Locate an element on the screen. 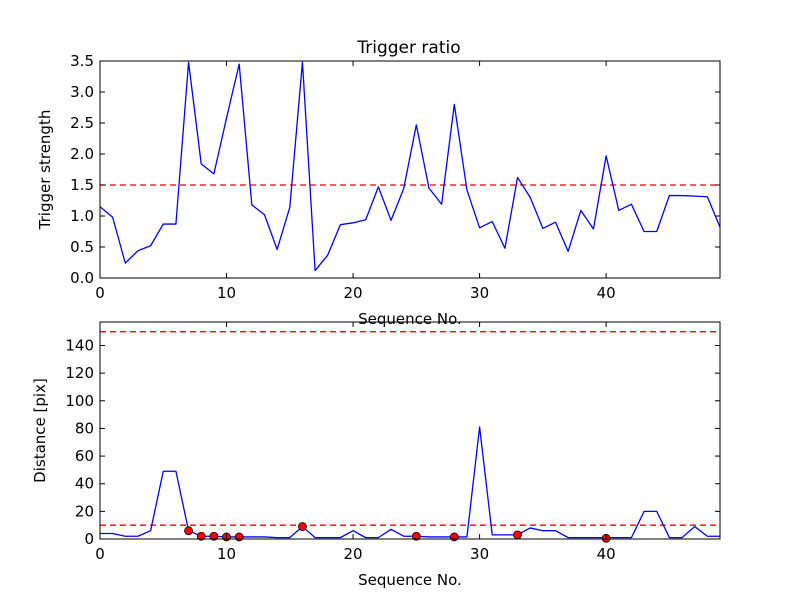  y-tick-label: 140 is located at coordinates (79, 345).